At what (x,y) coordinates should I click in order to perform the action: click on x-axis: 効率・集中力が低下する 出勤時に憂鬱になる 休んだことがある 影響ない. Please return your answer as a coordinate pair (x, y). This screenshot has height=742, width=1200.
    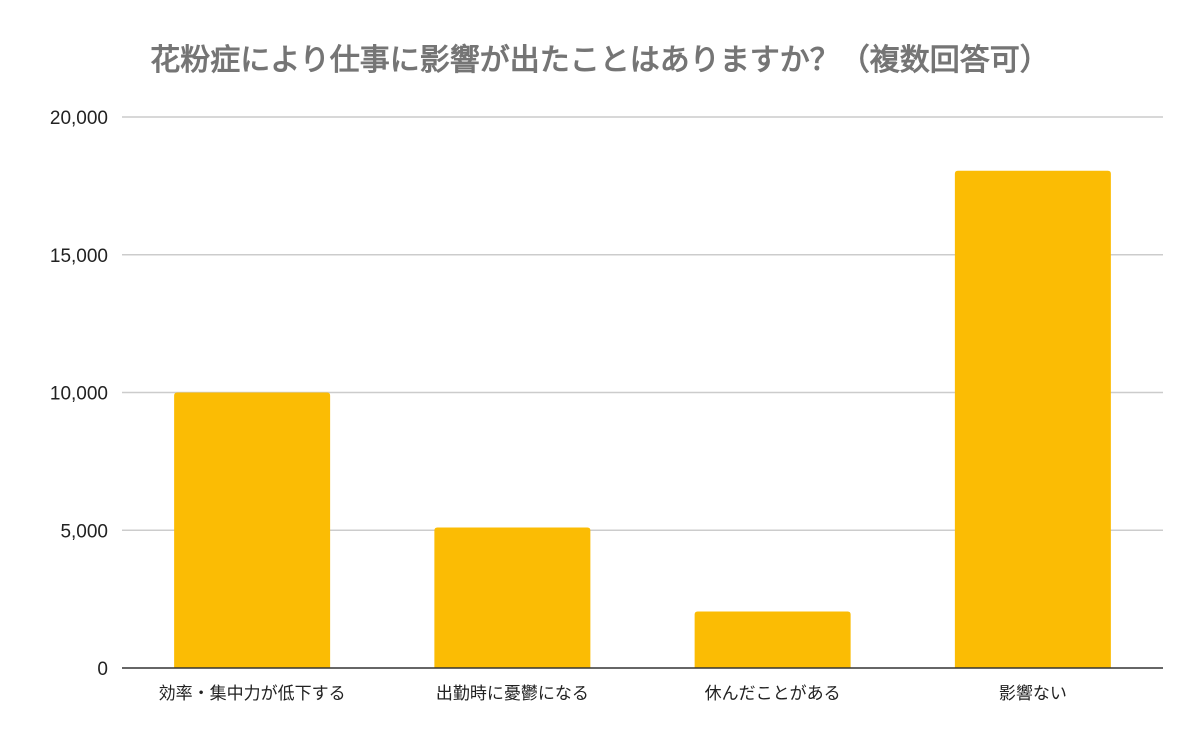
    Looking at the image, I should click on (642, 685).